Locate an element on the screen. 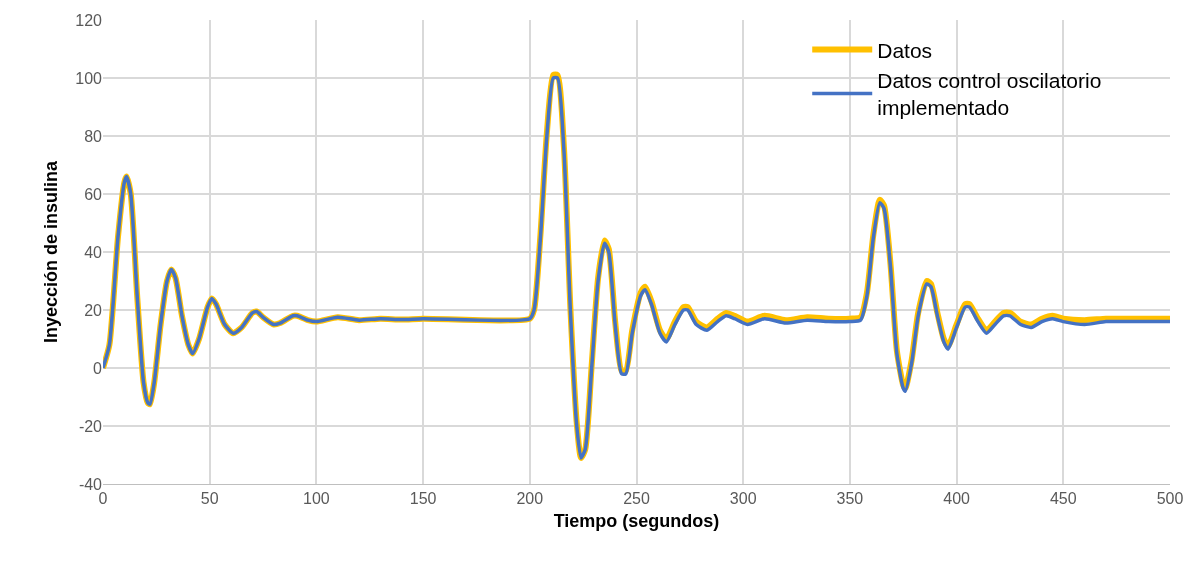  y-tick-label: -40 is located at coordinates (90, 484).